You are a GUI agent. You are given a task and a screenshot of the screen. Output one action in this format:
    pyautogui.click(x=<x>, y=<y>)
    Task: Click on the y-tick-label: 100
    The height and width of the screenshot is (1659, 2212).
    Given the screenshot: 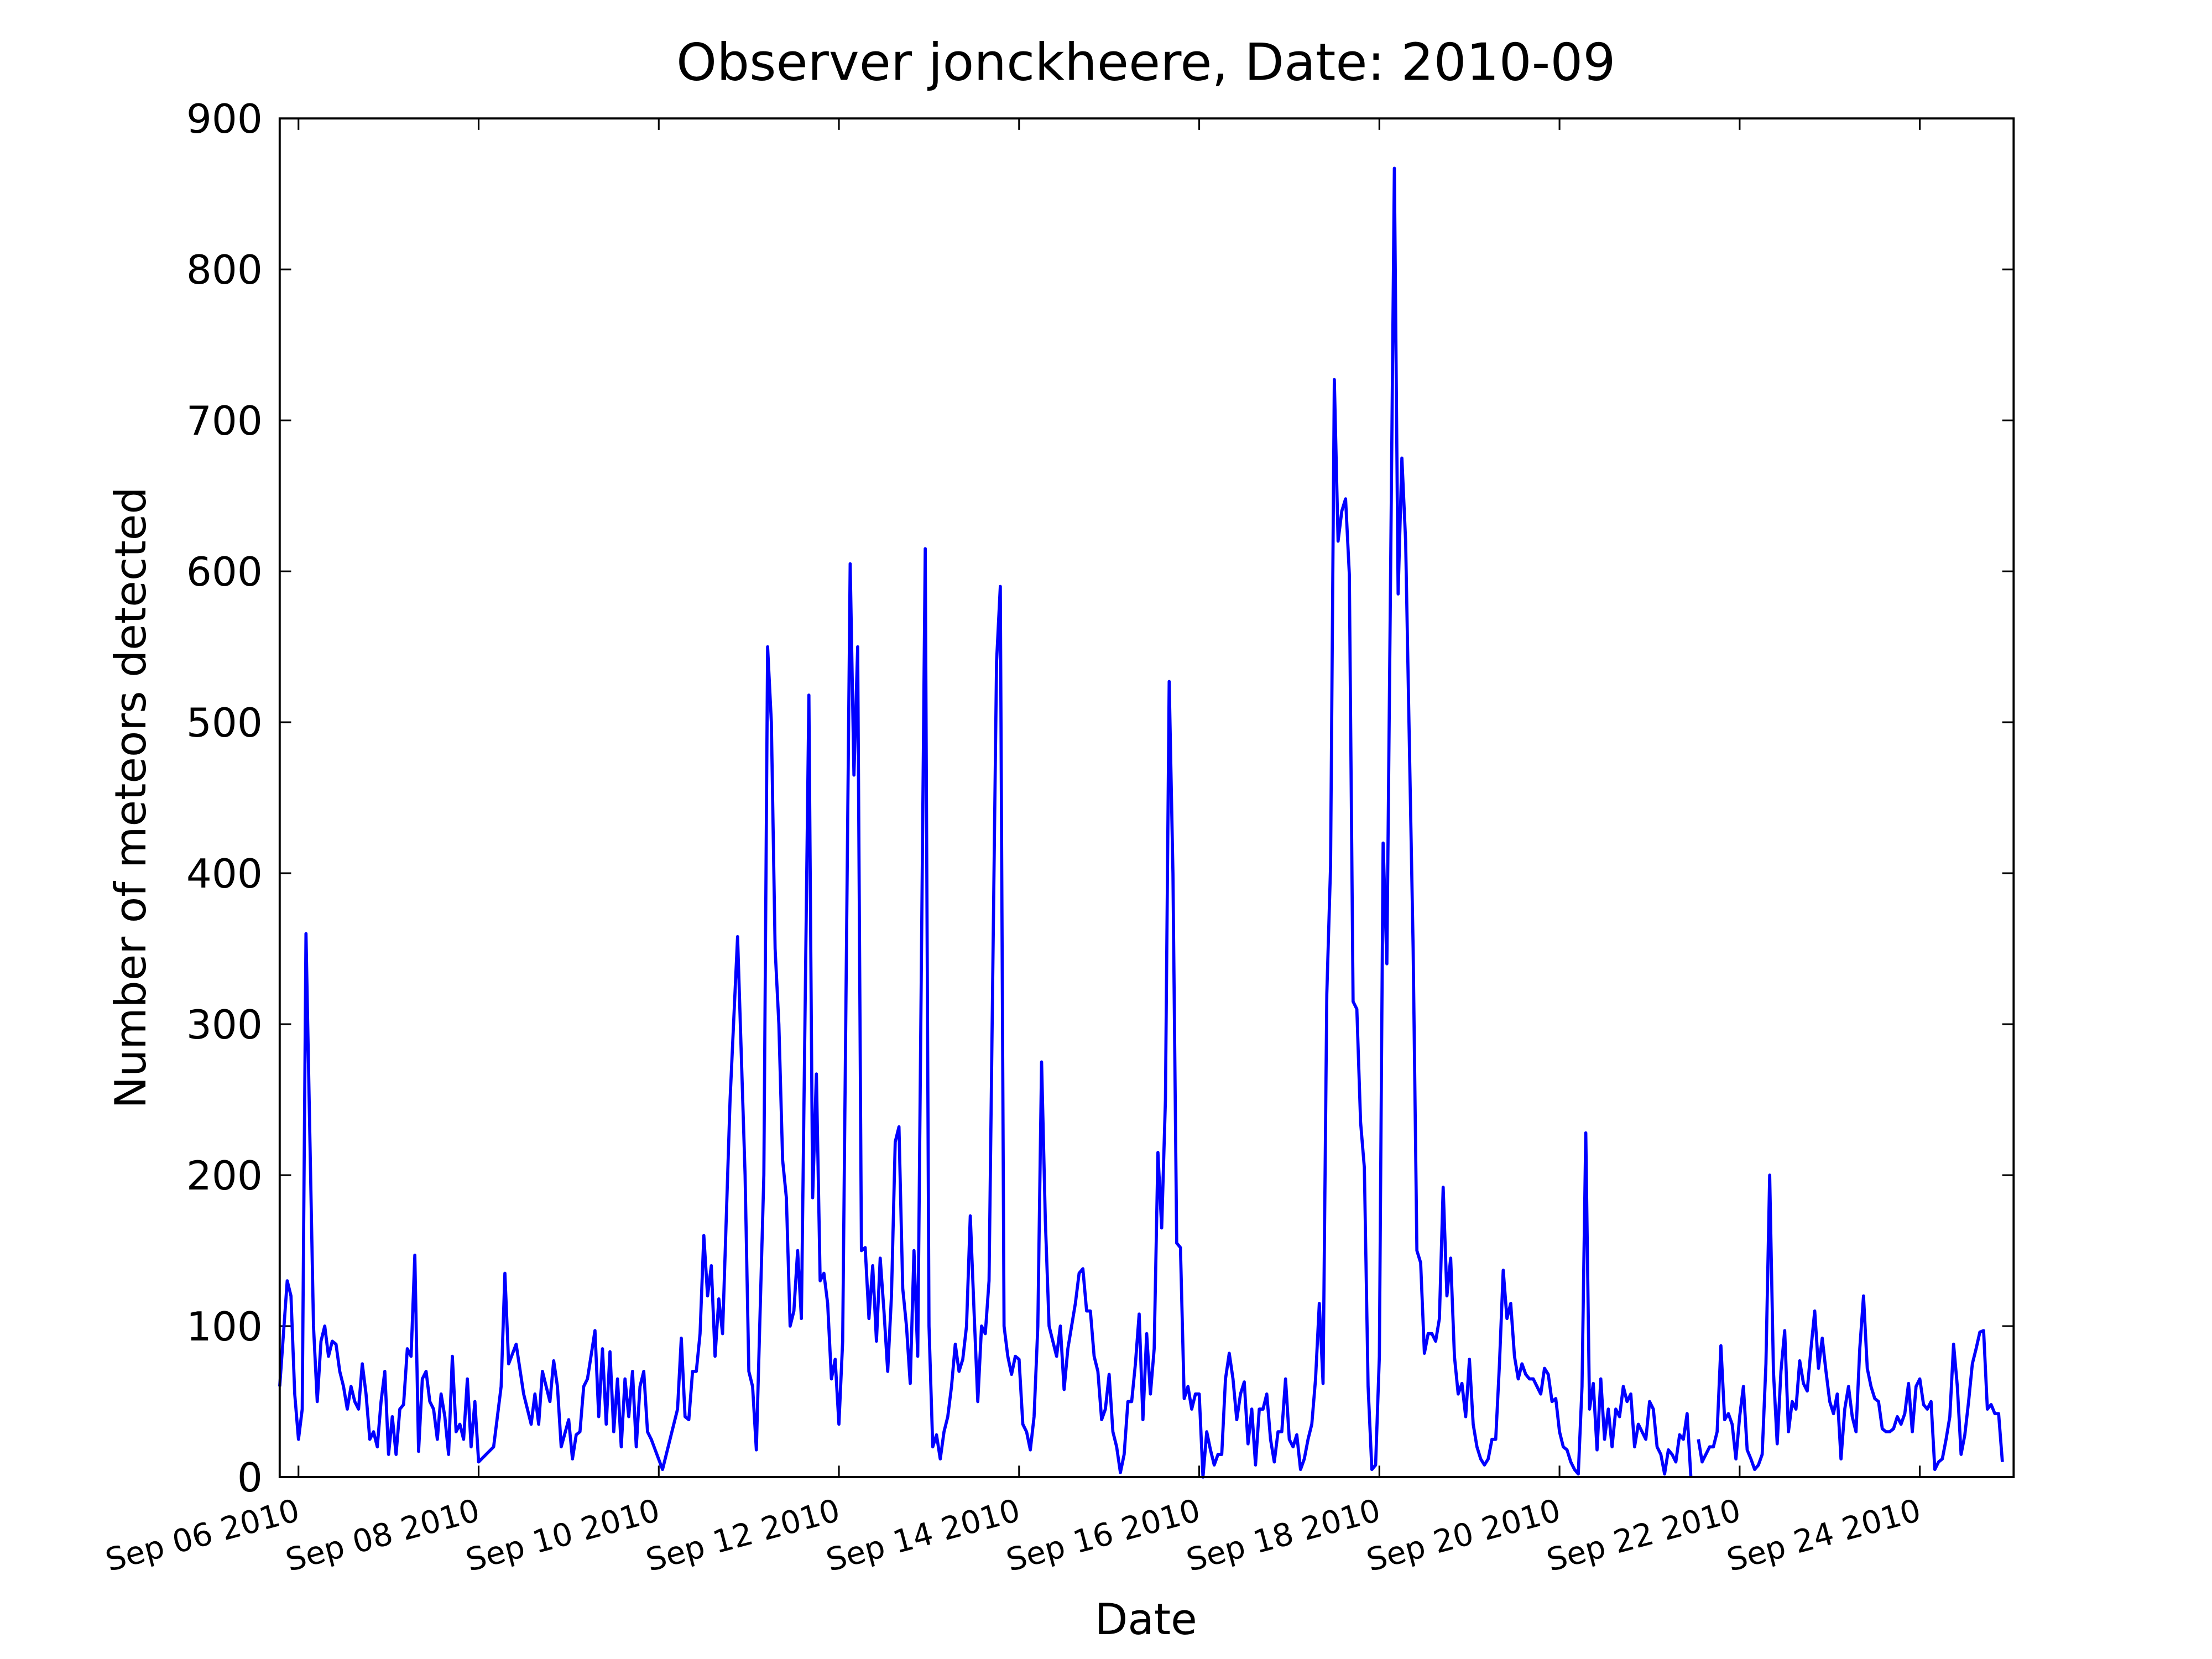 What is the action you would take?
    pyautogui.click(x=225, y=1327)
    